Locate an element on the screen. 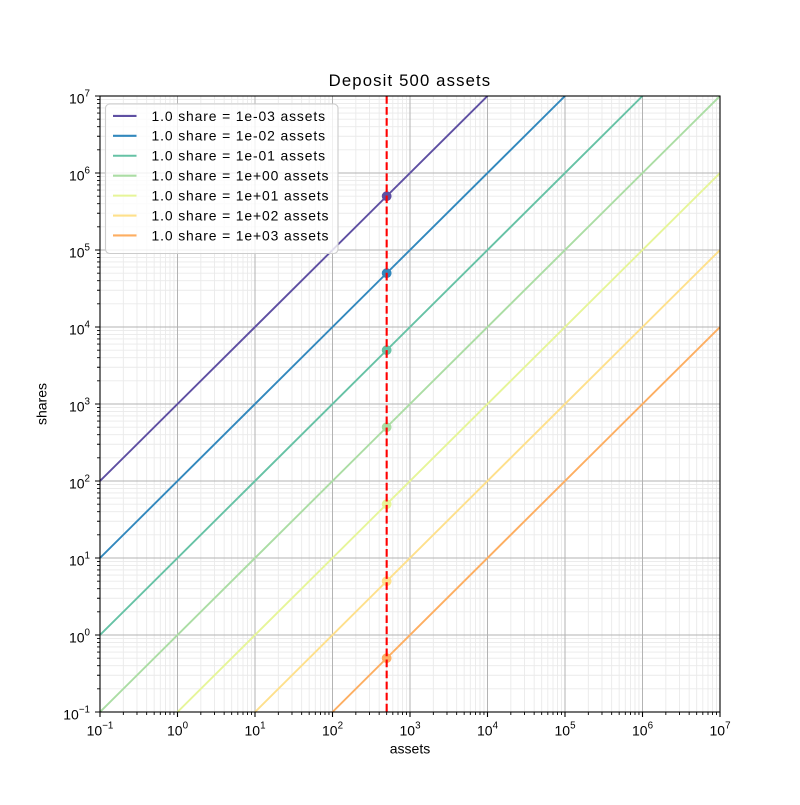 This screenshot has height=805, width=800. svg-text: assets is located at coordinates (410, 749).